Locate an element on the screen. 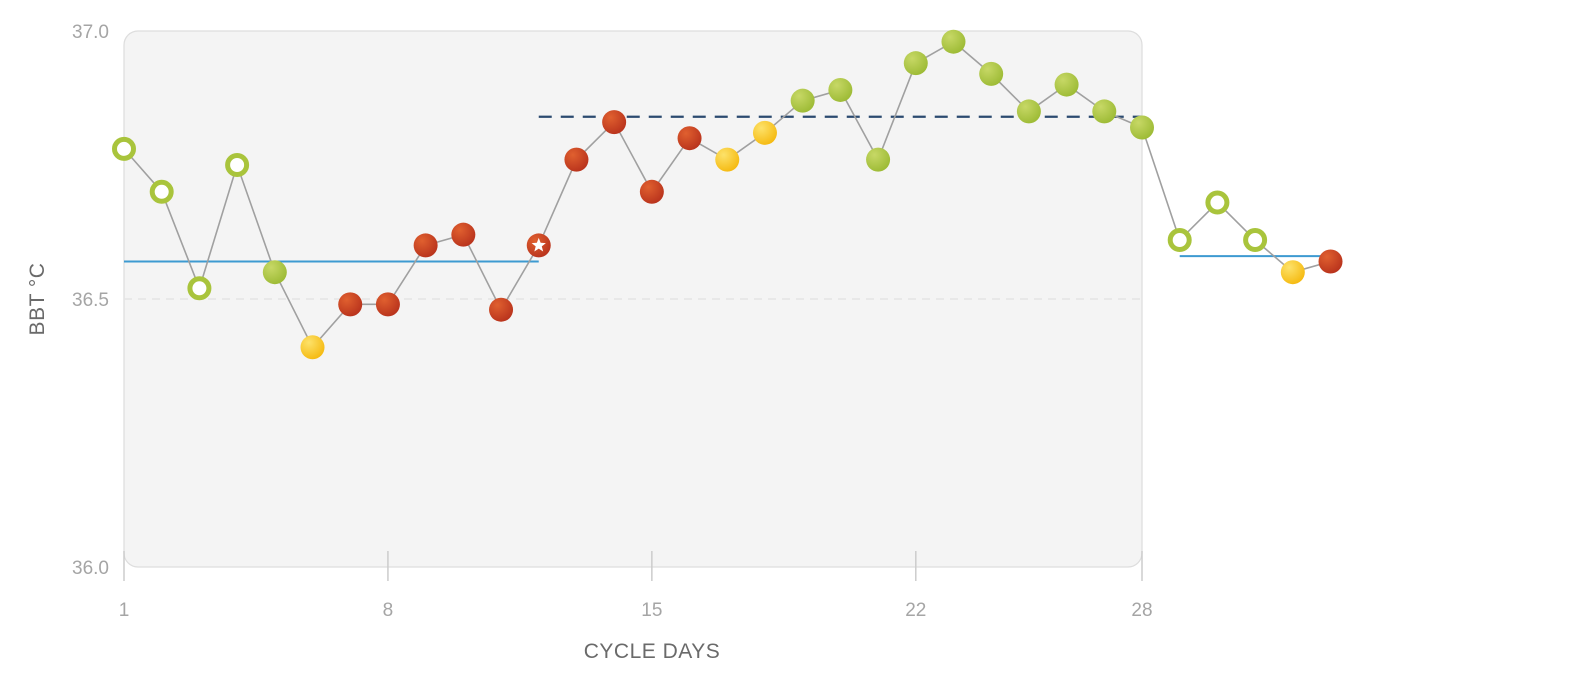  x-tick-label: 15 is located at coordinates (651, 610).